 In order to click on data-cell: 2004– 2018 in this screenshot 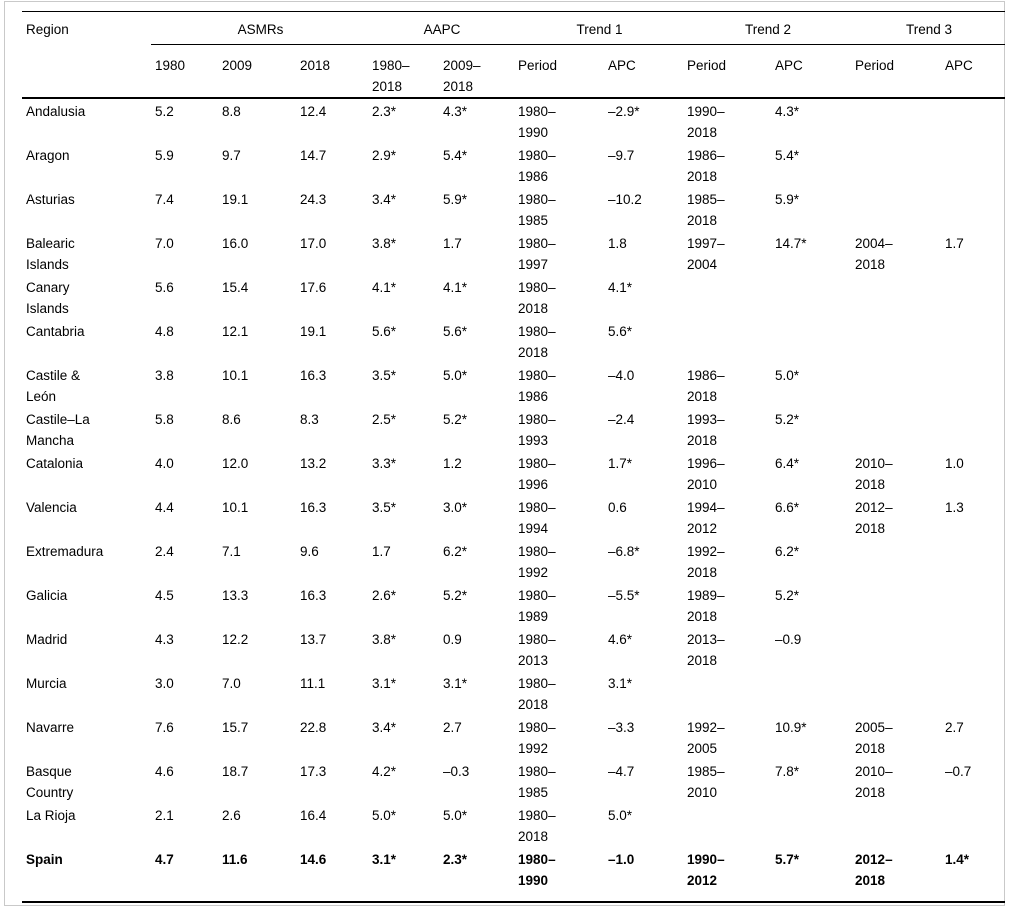, I will do `click(874, 254)`.